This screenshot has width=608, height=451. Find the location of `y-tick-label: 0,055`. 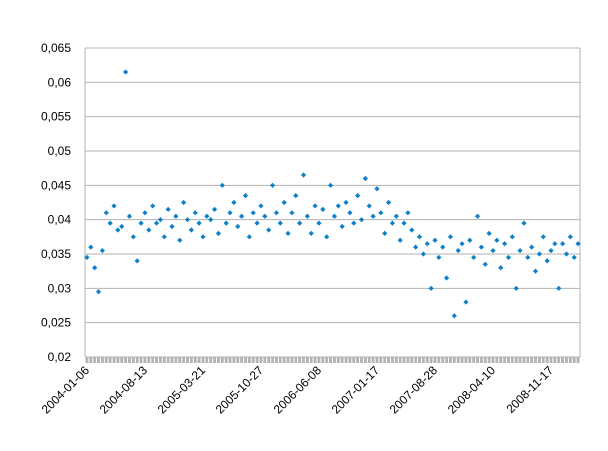

y-tick-label: 0,055 is located at coordinates (56, 117).